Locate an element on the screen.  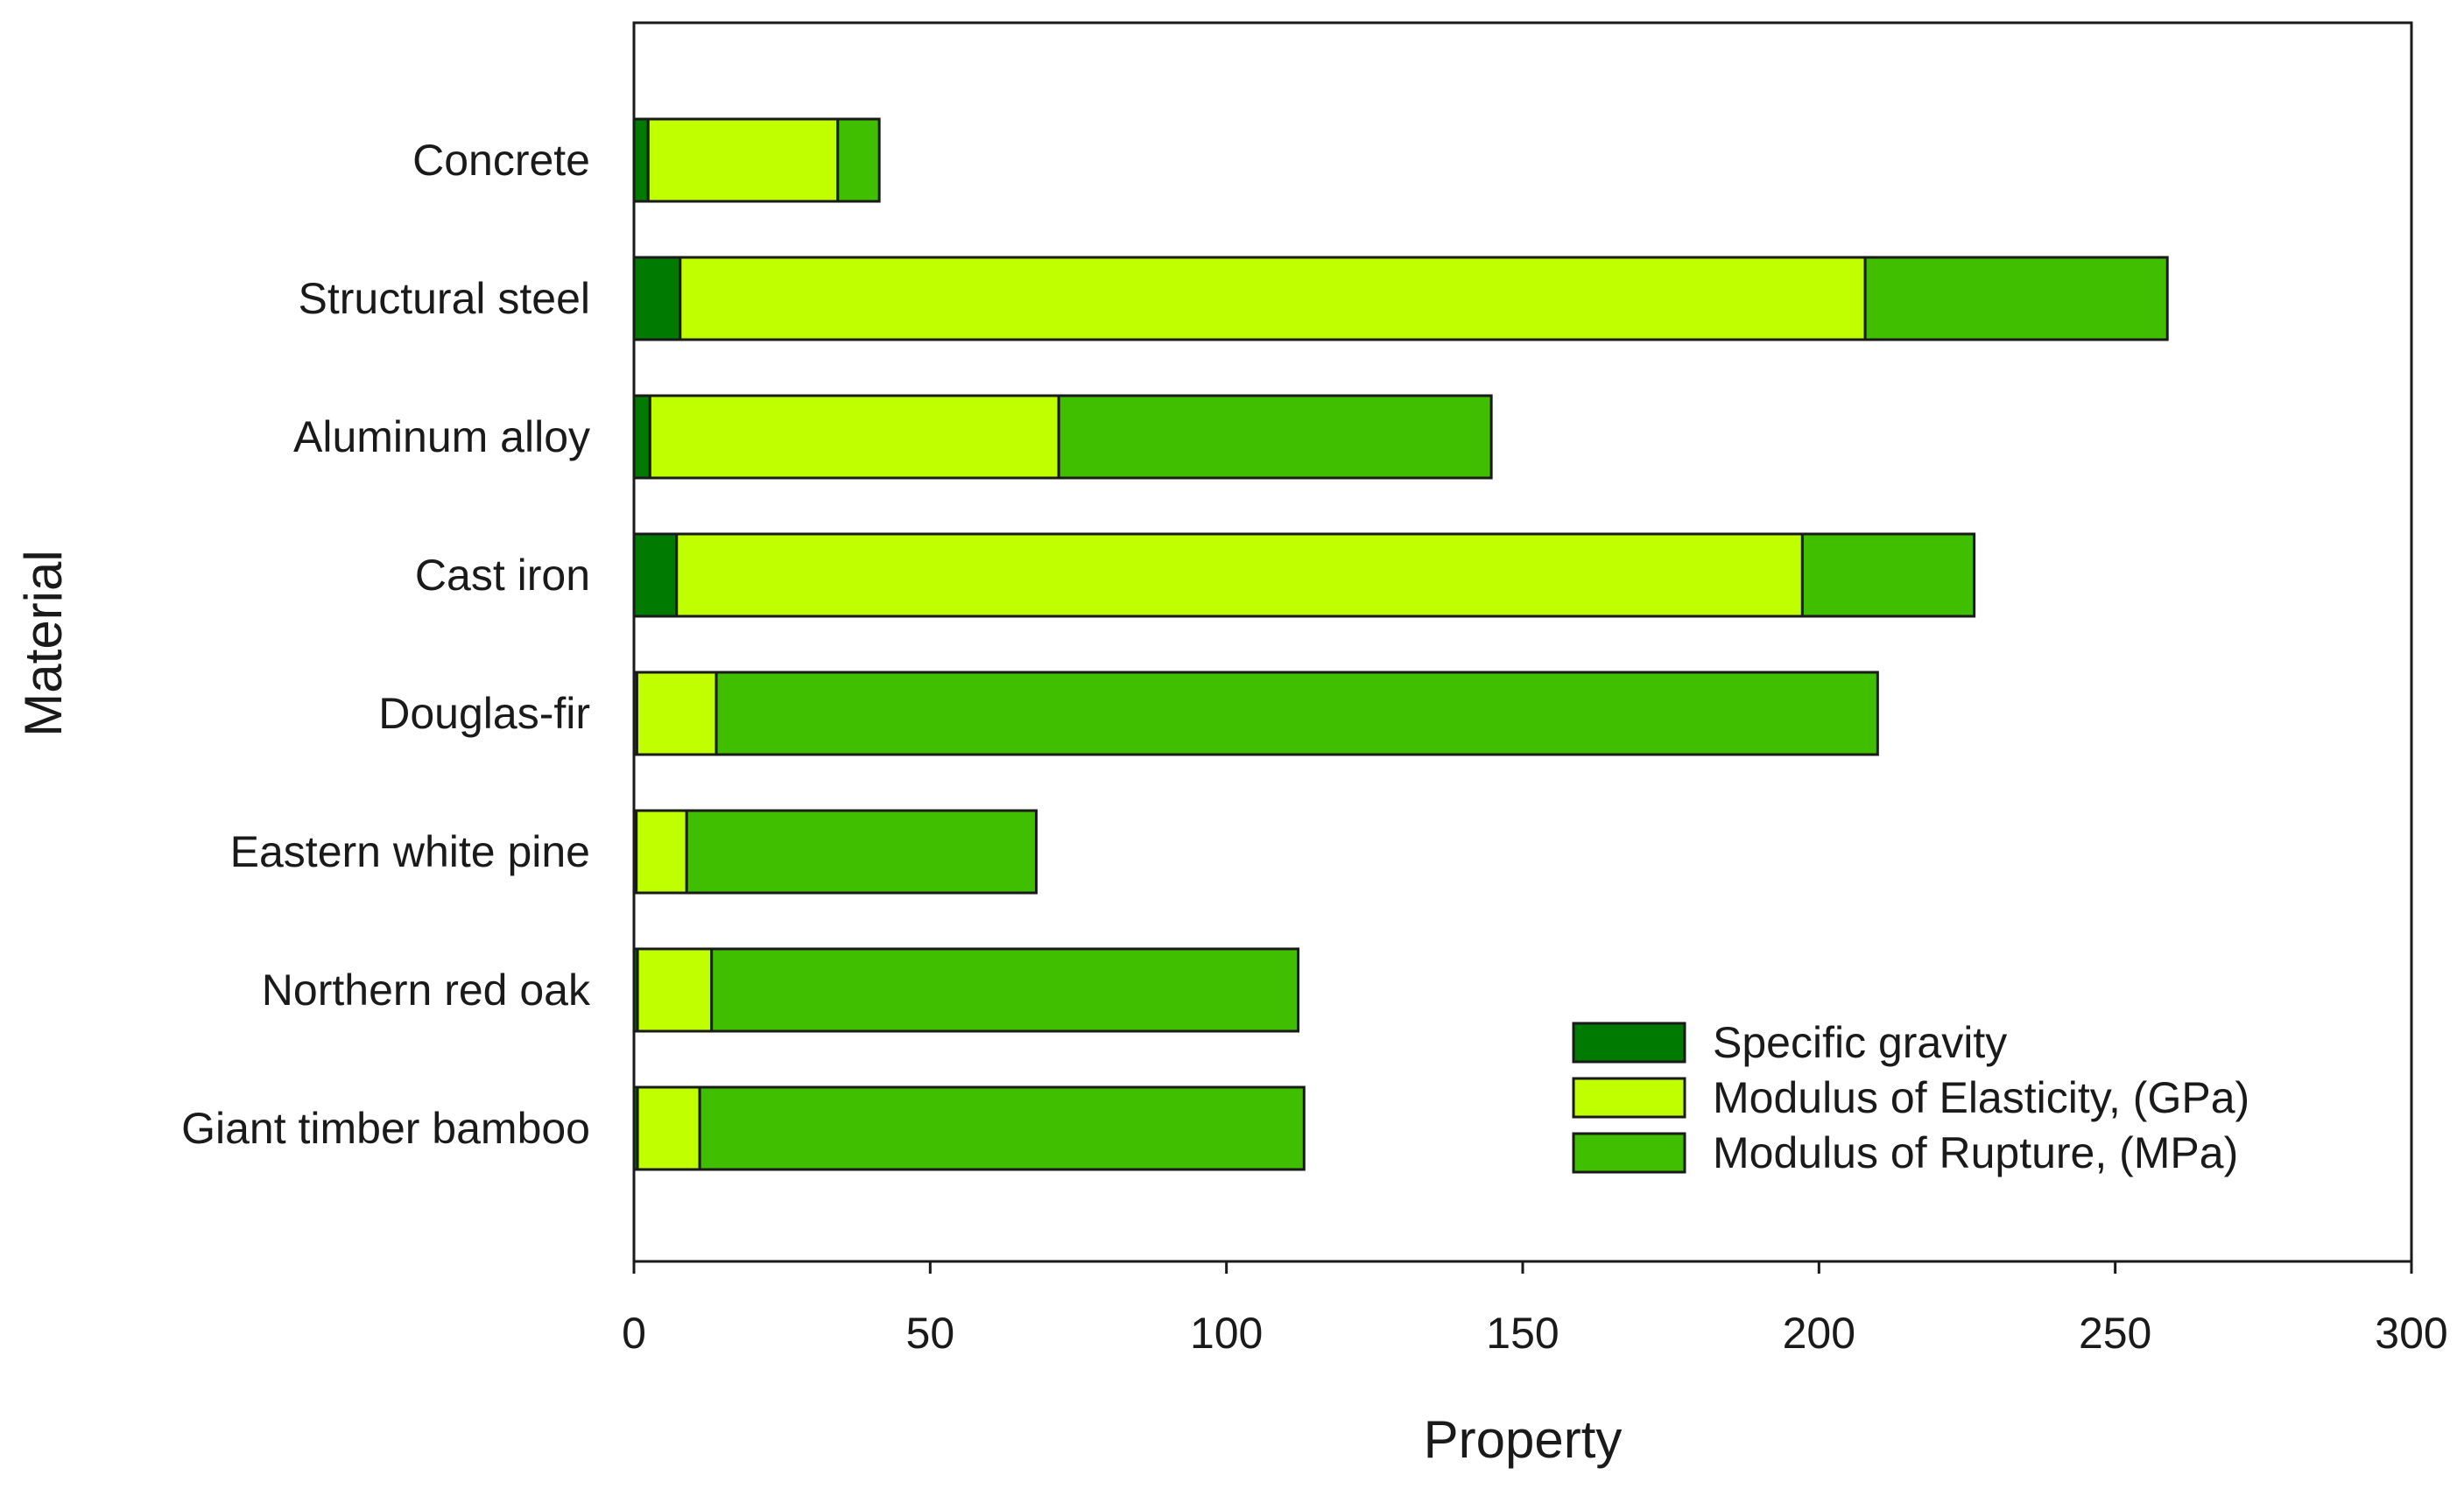
legend-label: Specific gravity is located at coordinates (1860, 1042).